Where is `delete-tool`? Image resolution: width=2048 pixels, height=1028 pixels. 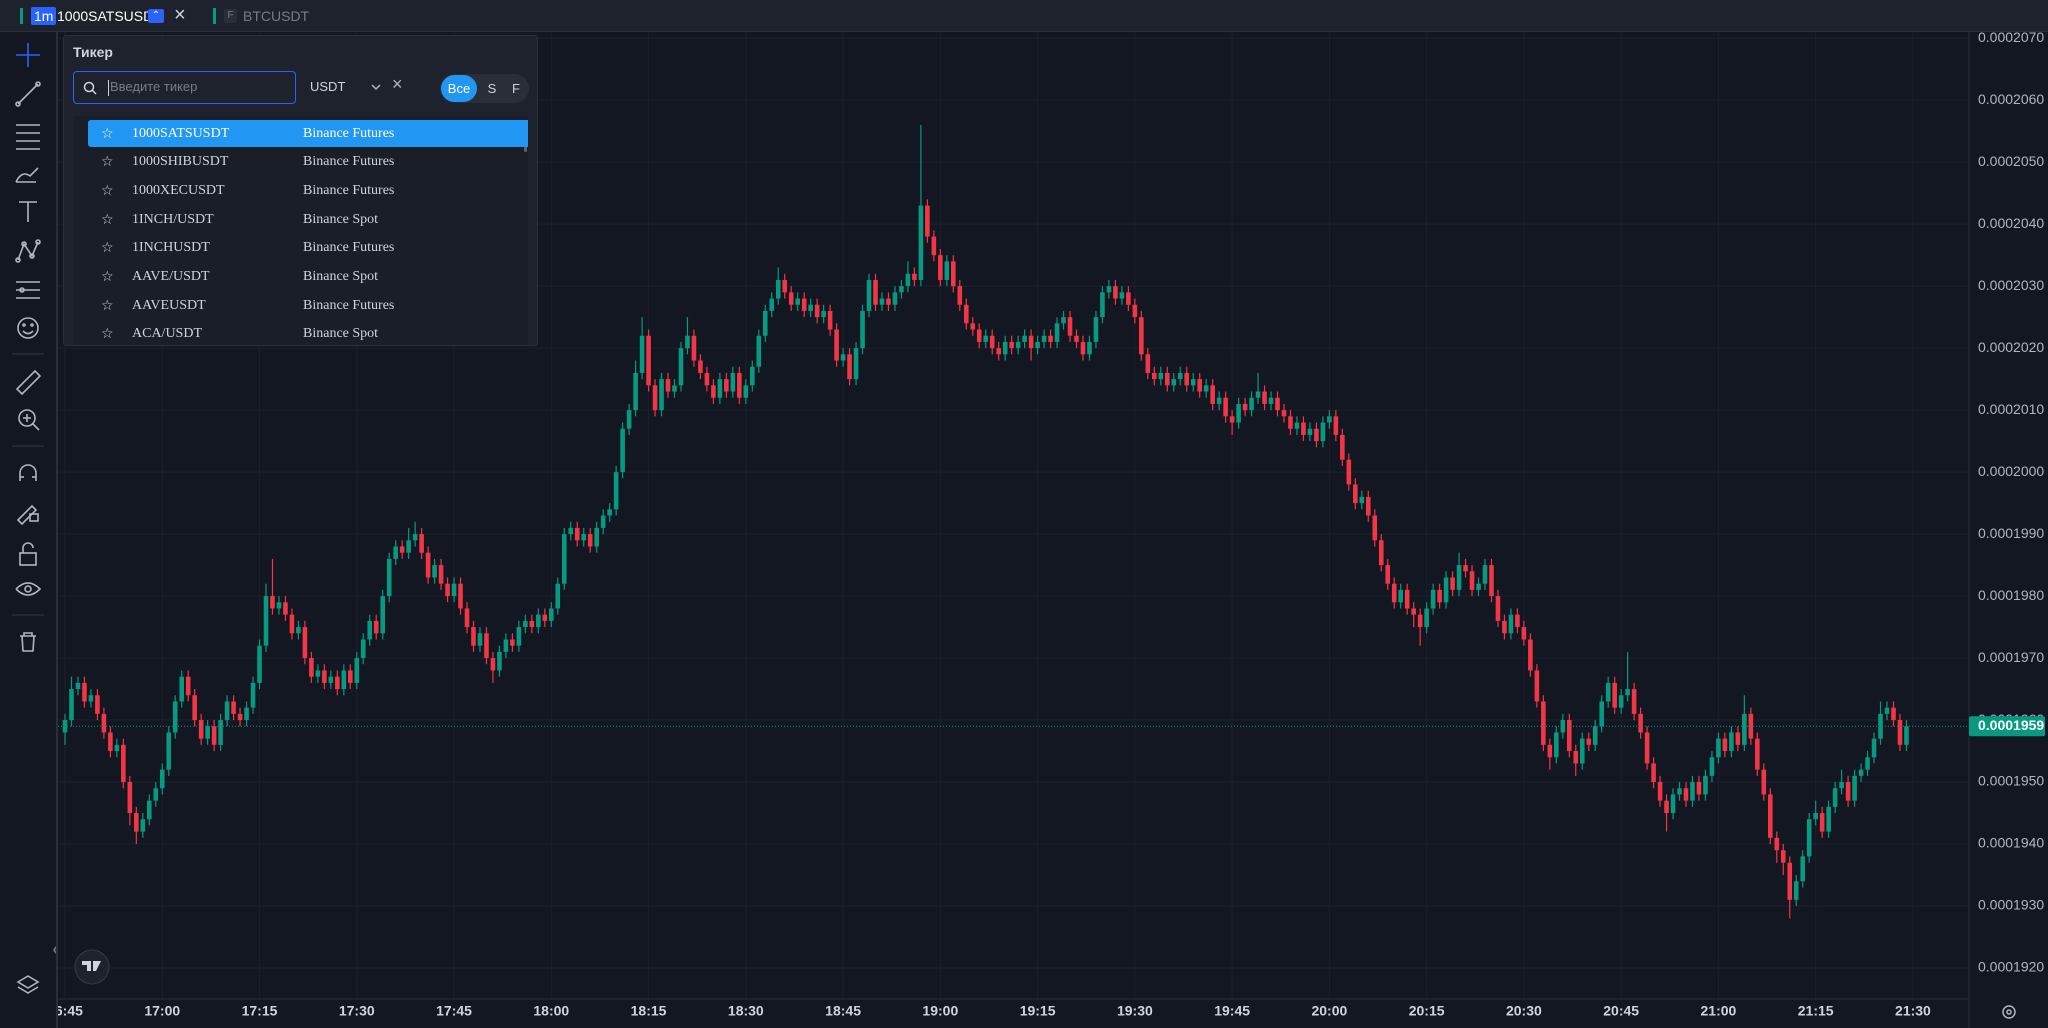 delete-tool is located at coordinates (28, 642).